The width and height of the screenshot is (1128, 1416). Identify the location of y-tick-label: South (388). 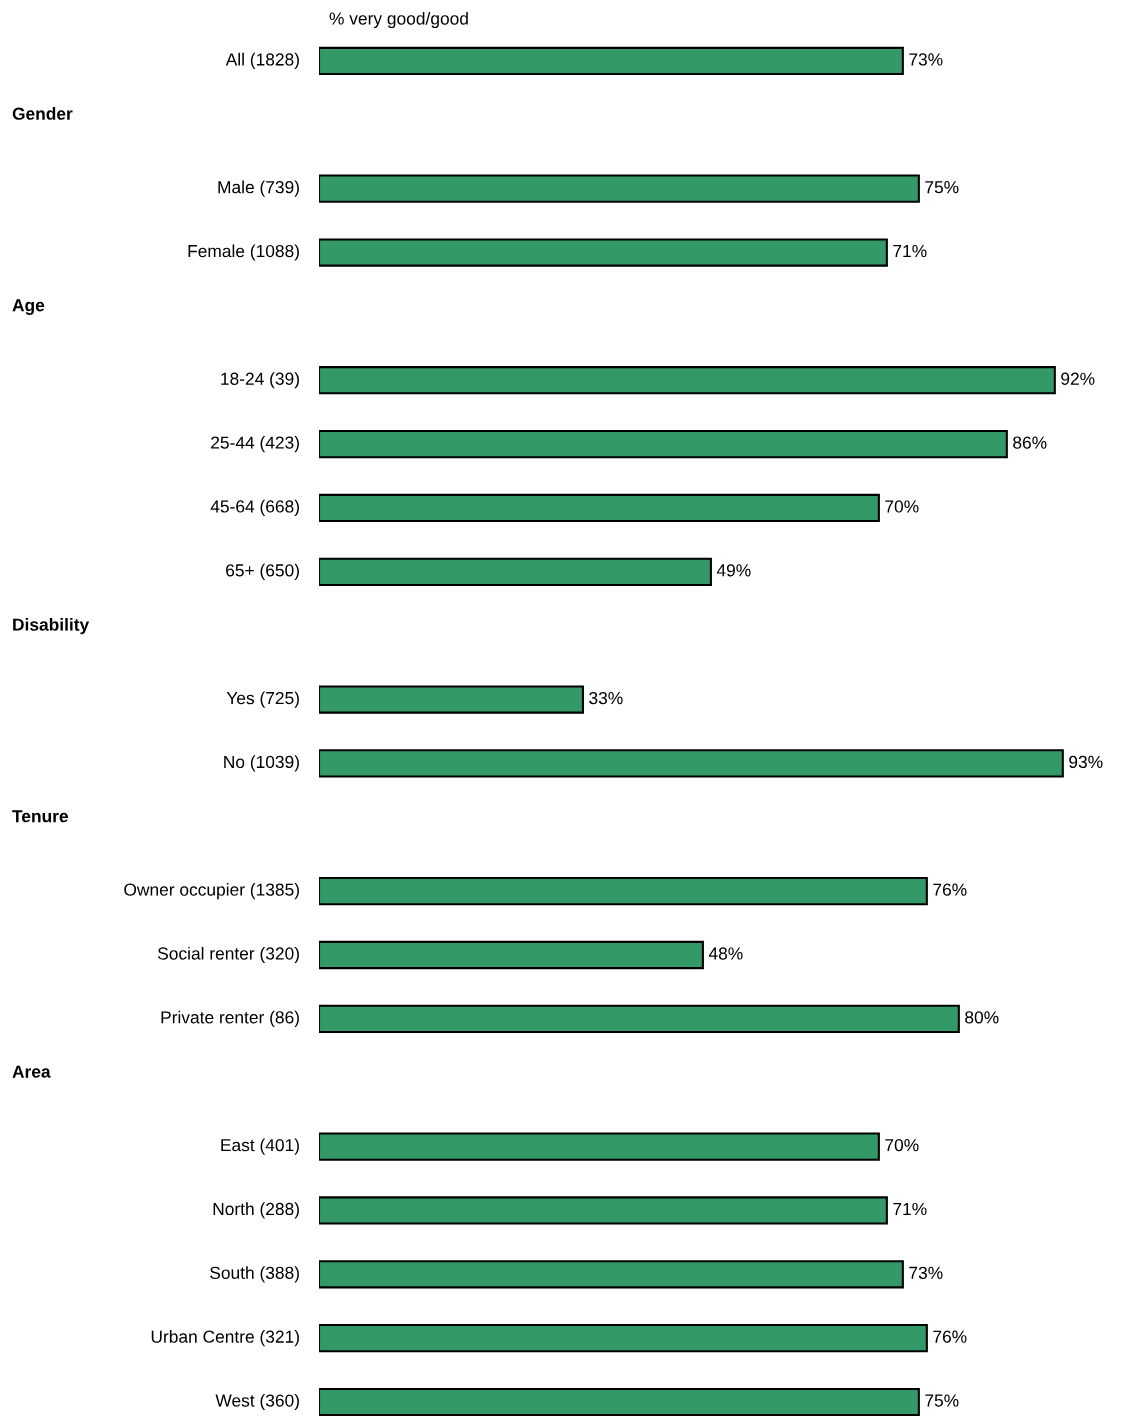
(254, 1274).